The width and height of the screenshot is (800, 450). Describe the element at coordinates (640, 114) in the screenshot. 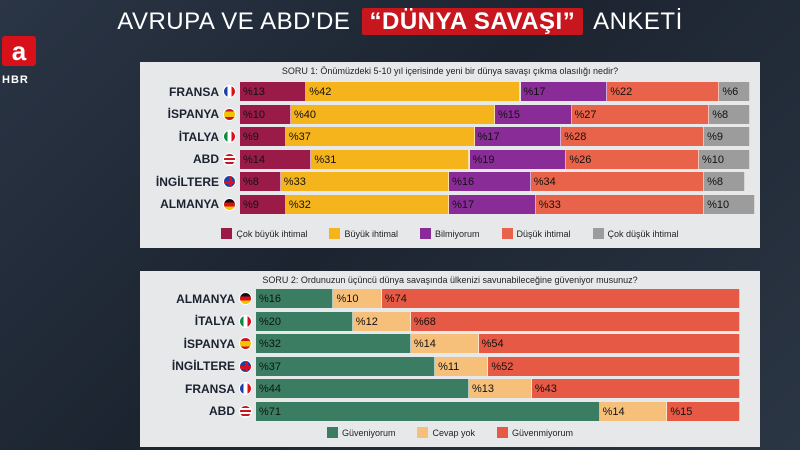

I see `bar-segment: %27` at that location.